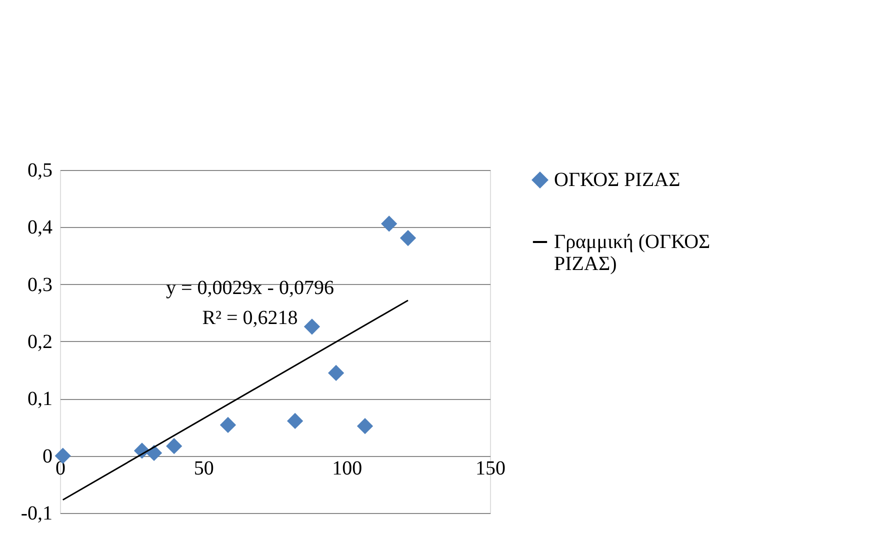 The image size is (869, 544). What do you see at coordinates (347, 468) in the screenshot?
I see `x-tick-label: 100` at bounding box center [347, 468].